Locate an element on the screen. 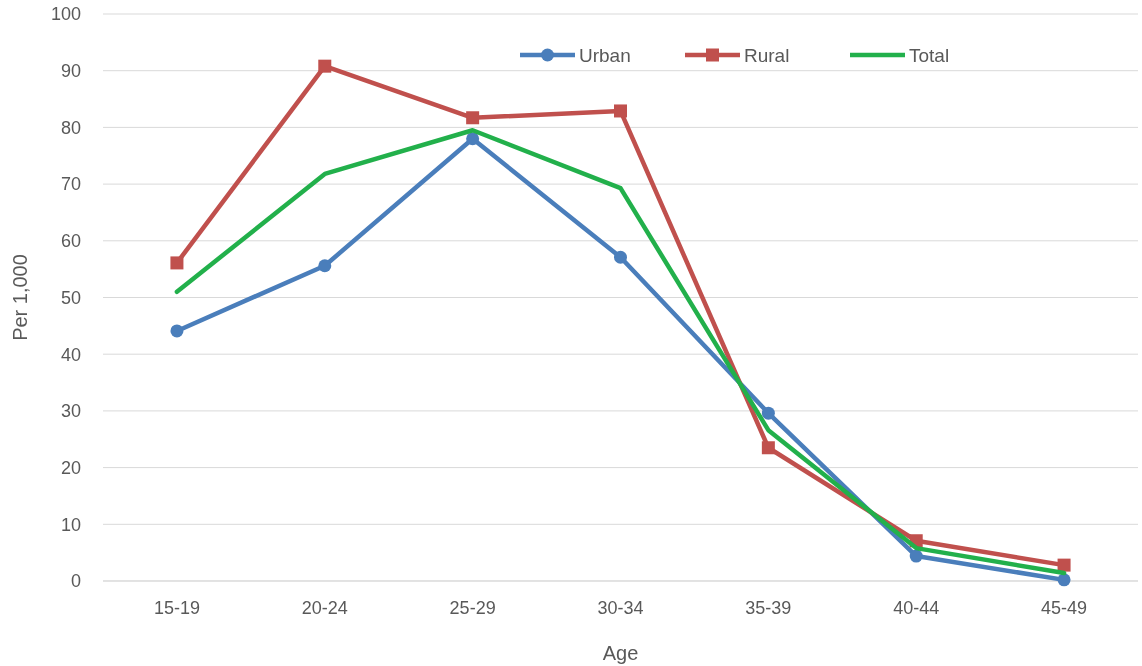 The image size is (1142, 666). y-tick-label: 70 is located at coordinates (70, 184).